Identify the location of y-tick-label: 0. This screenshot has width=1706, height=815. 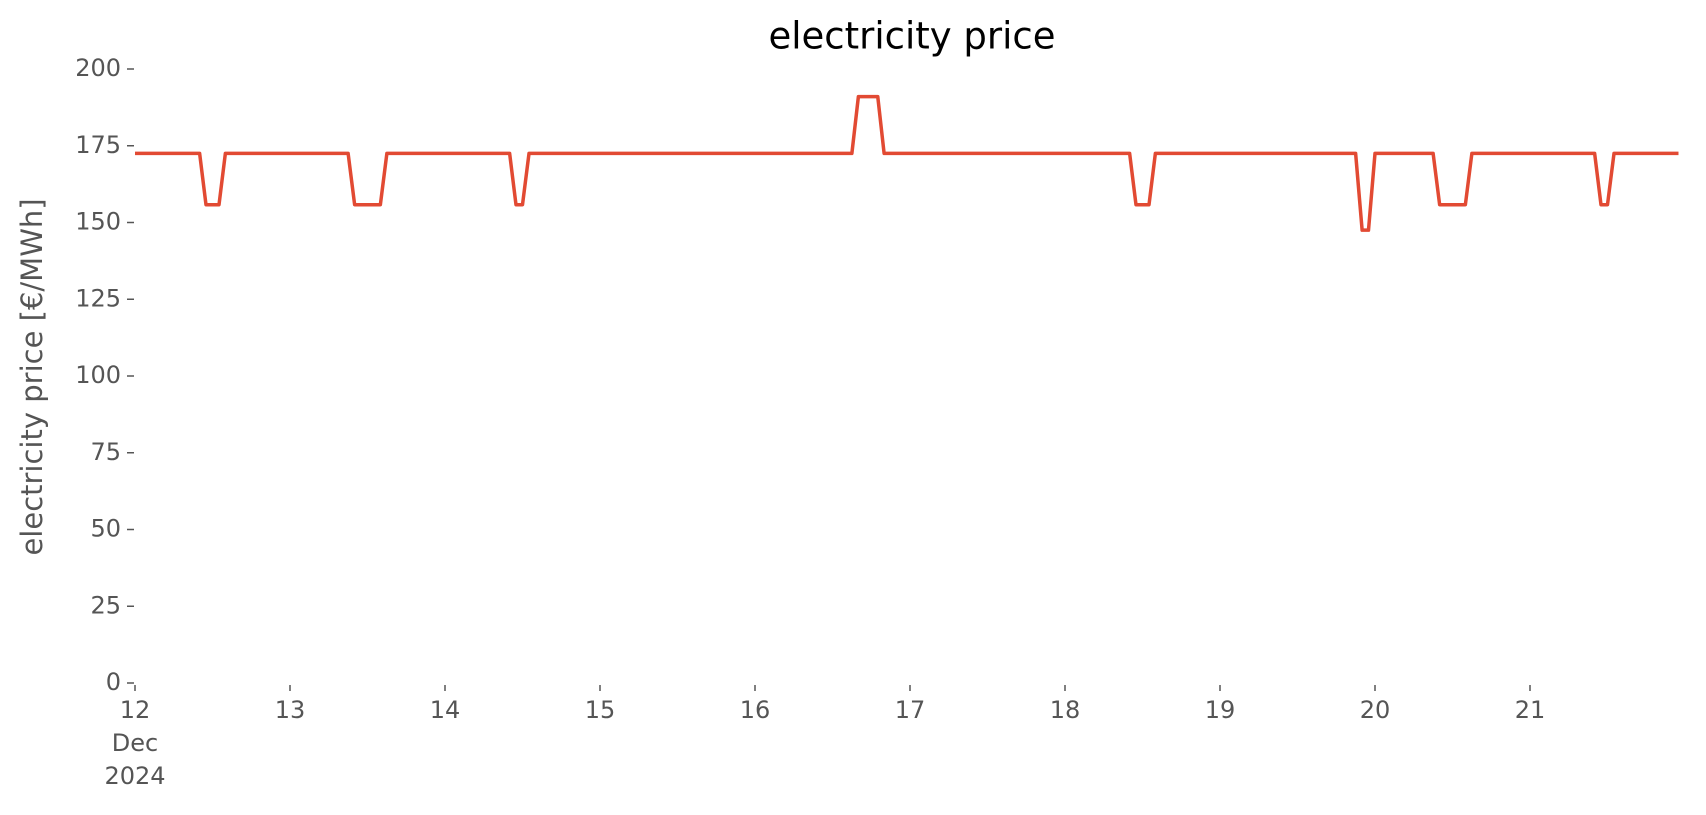
(113, 682).